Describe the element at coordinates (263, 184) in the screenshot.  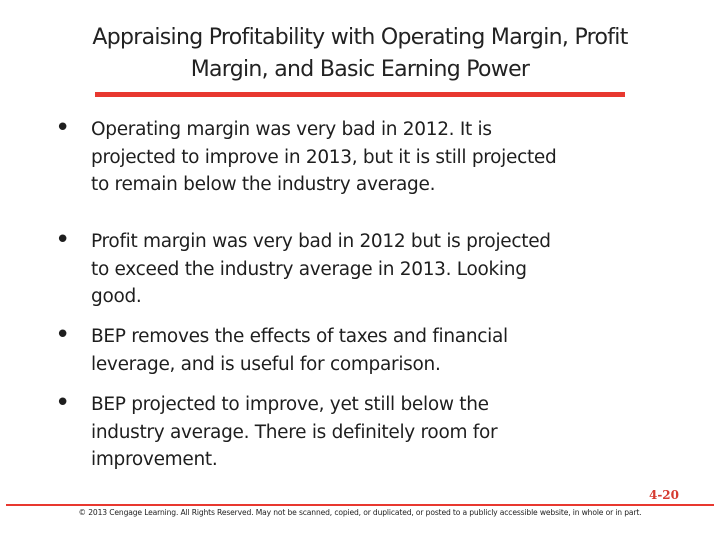
I see `bullet-text-line: to remain below the industry average.` at that location.